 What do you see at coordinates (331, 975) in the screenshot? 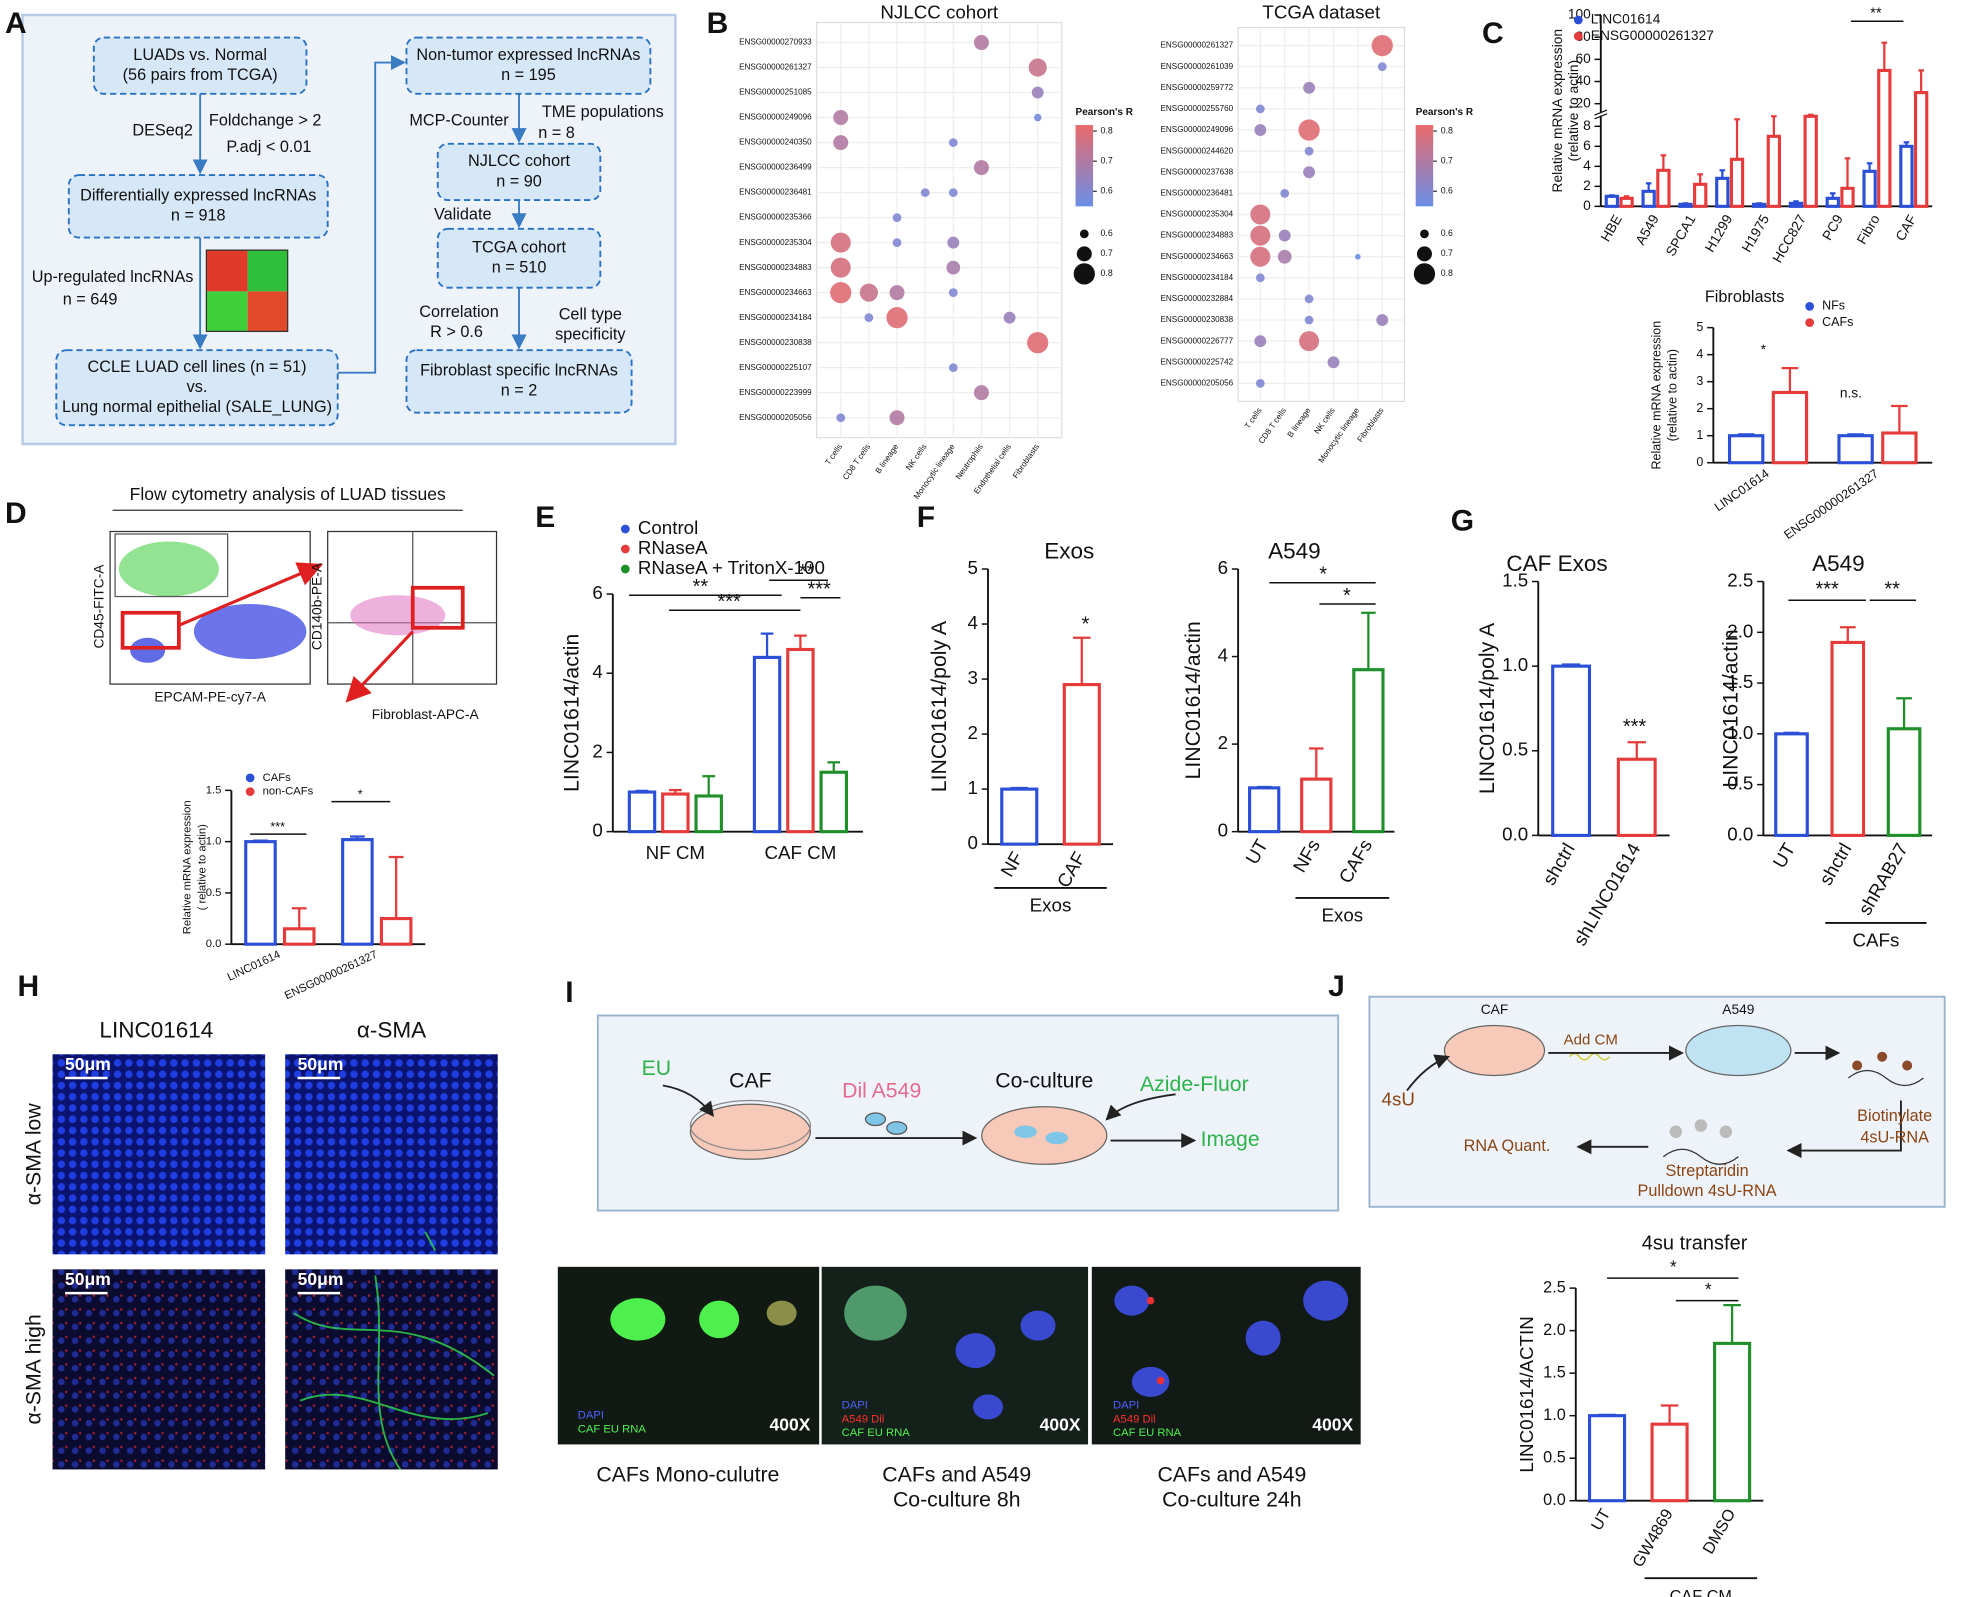
I see `x-tick-label: ENSG00000261327` at bounding box center [331, 975].